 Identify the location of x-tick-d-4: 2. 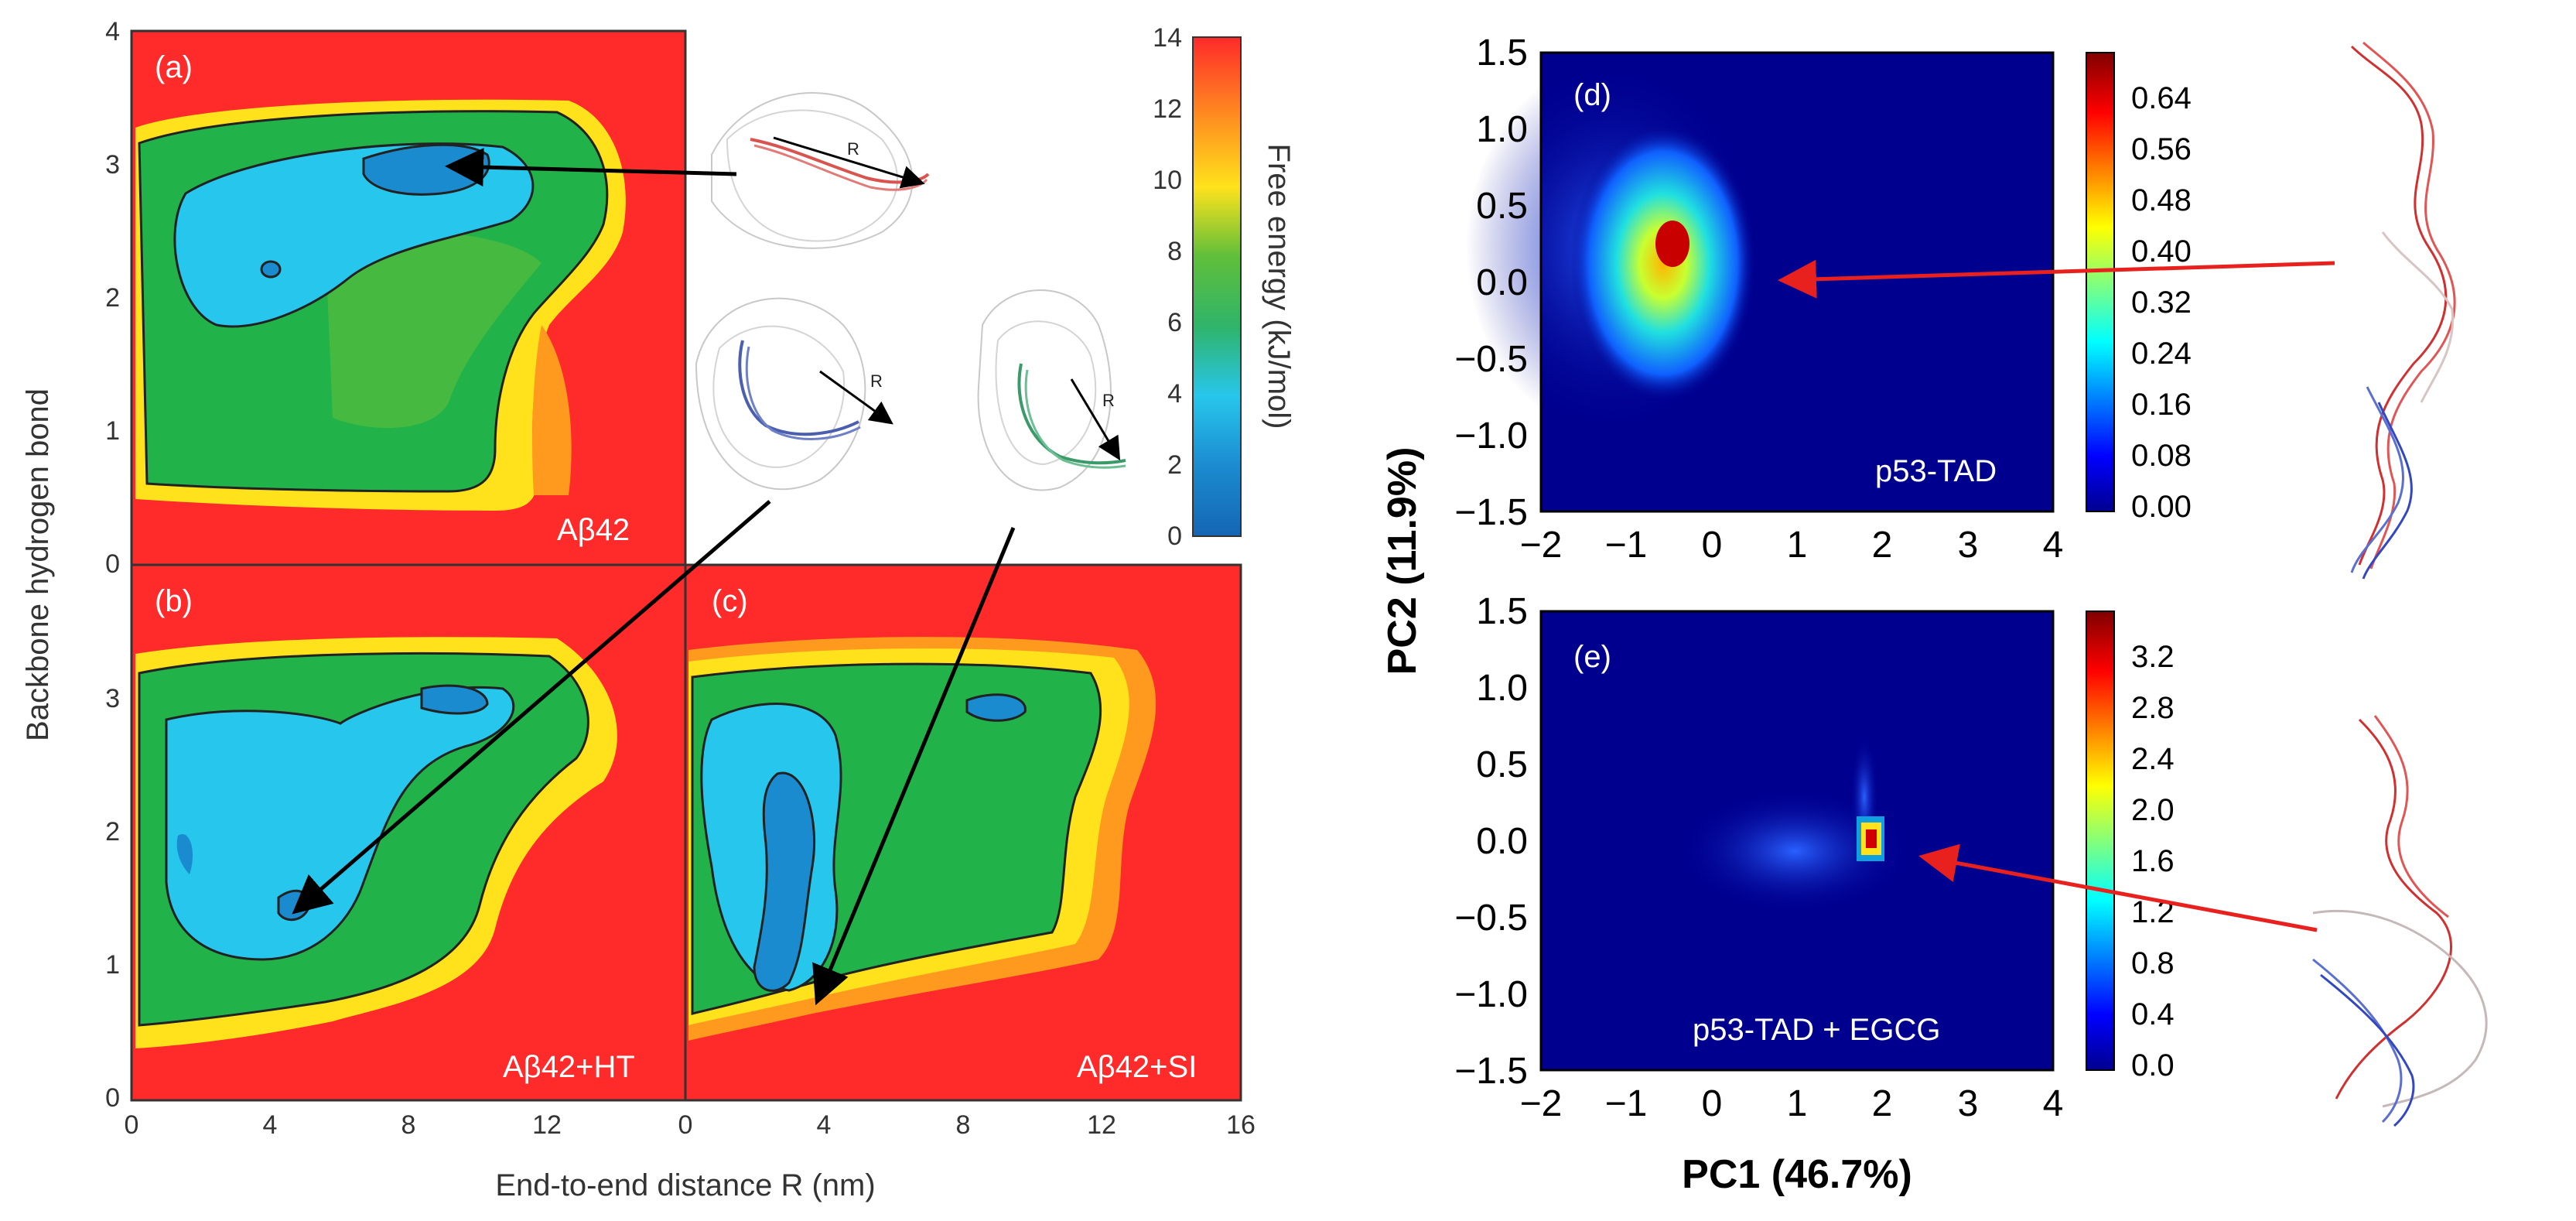
(1882, 545).